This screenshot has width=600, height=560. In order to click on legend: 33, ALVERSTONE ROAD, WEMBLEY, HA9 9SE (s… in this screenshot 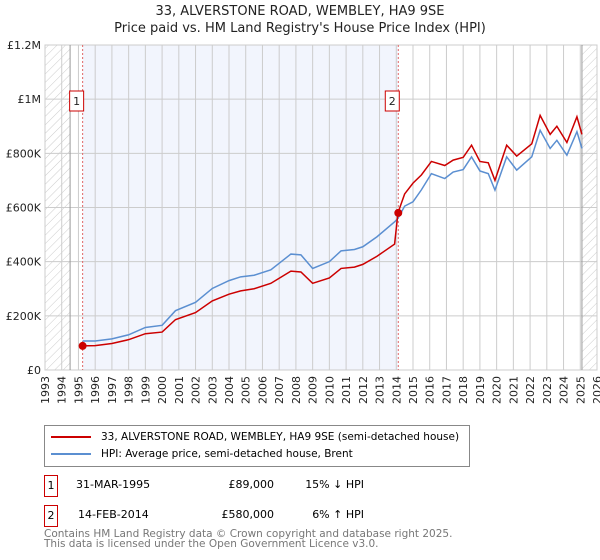, I will do `click(257, 446)`.